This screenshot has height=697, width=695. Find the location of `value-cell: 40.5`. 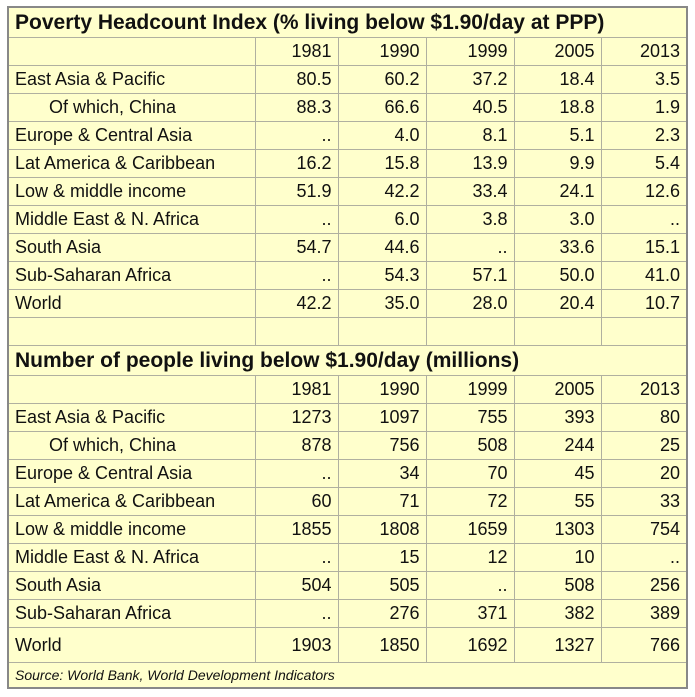

value-cell: 40.5 is located at coordinates (470, 107).